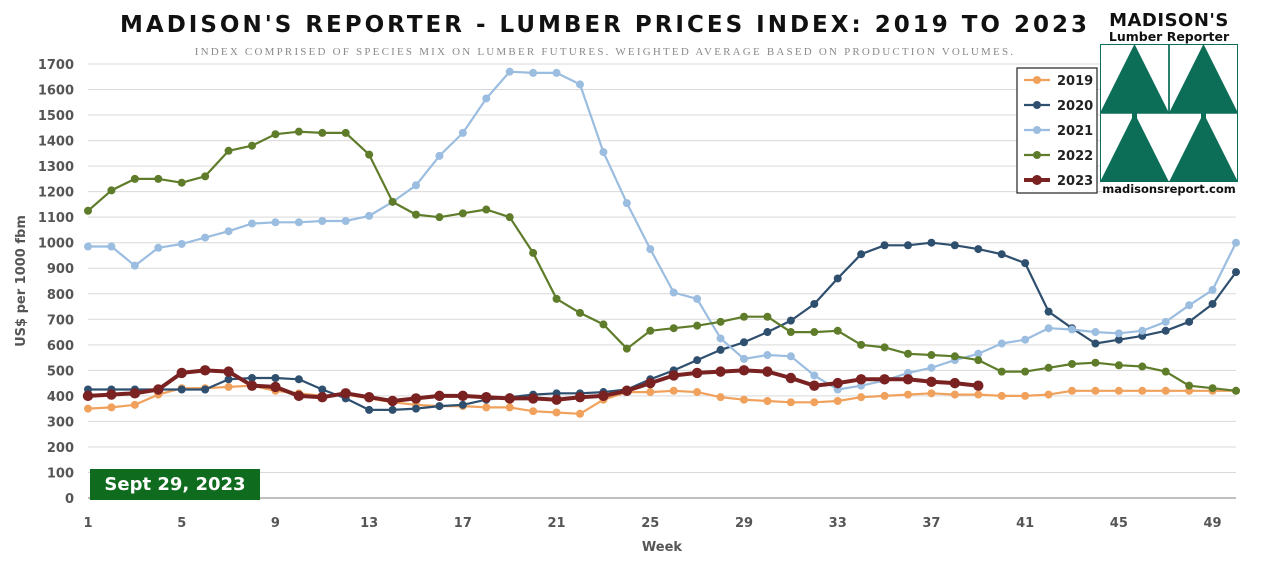  What do you see at coordinates (56, 244) in the screenshot?
I see `y-tick-label: 1000` at bounding box center [56, 244].